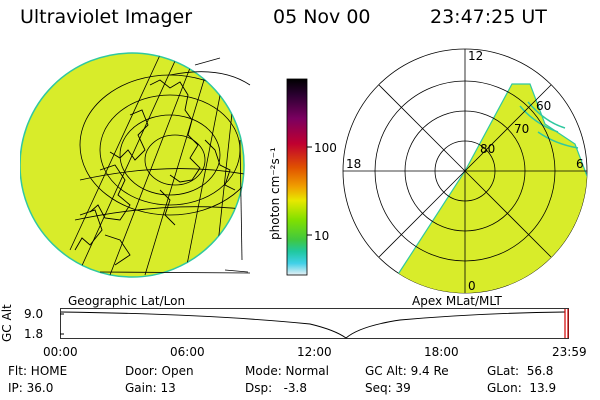 The height and width of the screenshot is (400, 600). What do you see at coordinates (159, 371) in the screenshot?
I see `info-door: Door: Open` at bounding box center [159, 371].